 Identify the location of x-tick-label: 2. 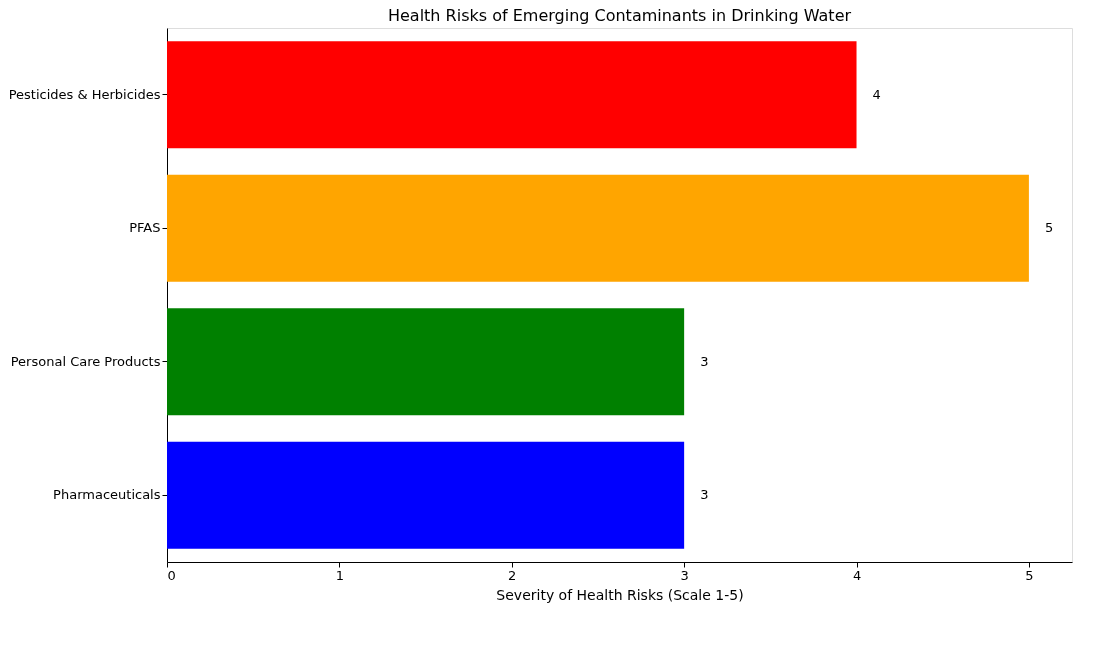
(512, 575).